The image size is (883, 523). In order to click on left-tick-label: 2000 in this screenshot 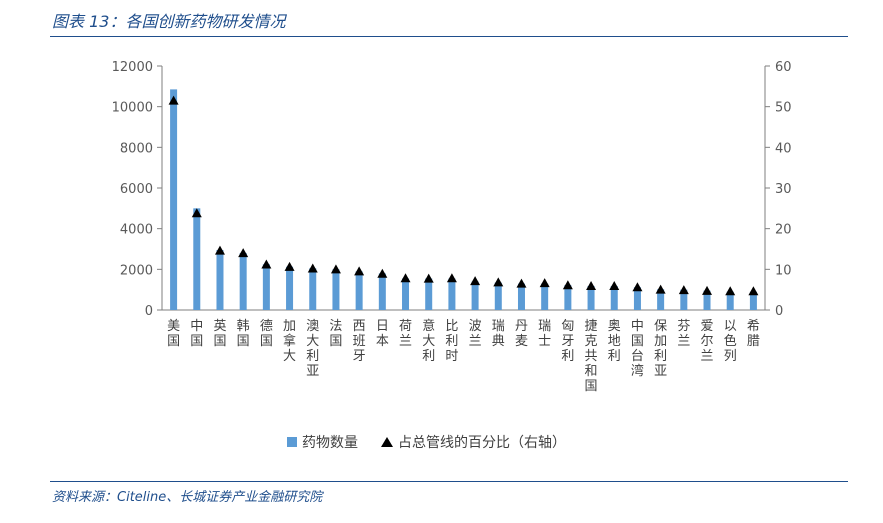, I will do `click(136, 270)`.